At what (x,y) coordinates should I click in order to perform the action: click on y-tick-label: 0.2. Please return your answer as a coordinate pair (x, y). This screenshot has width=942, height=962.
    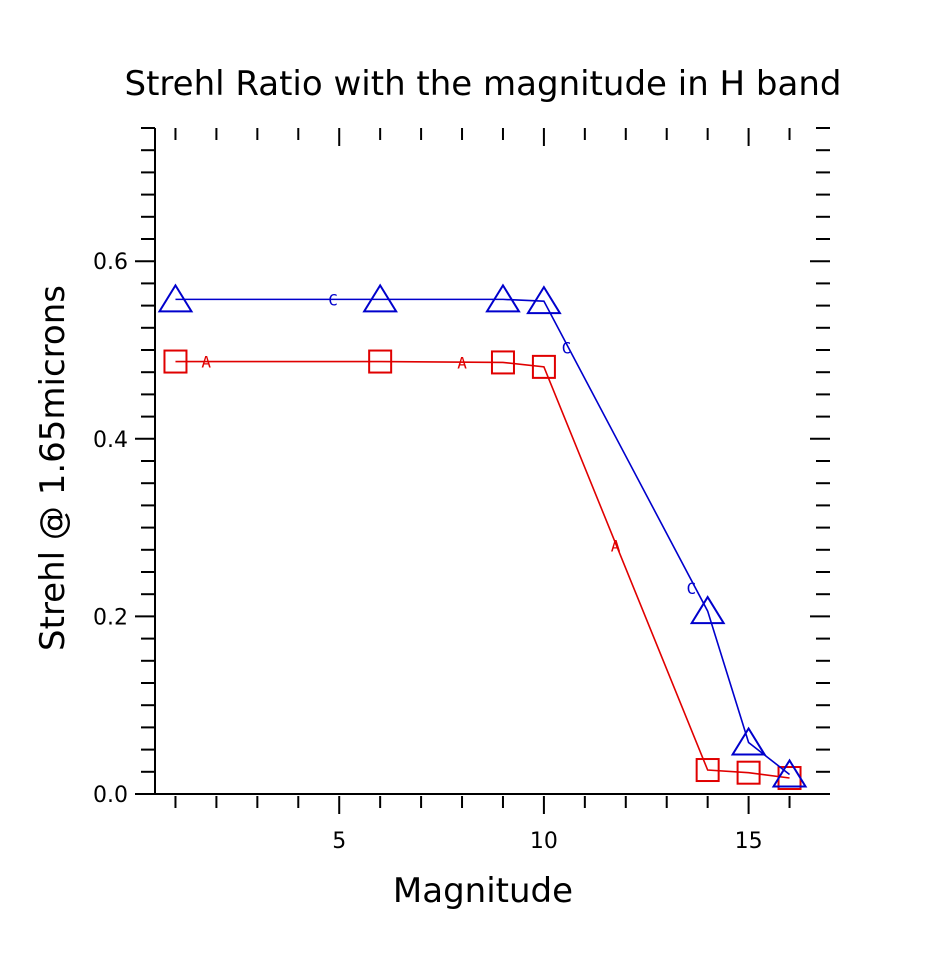
    Looking at the image, I should click on (110, 617).